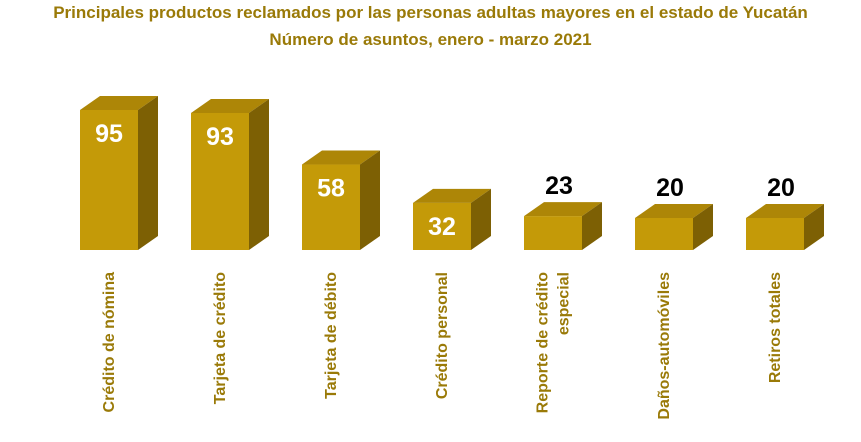 The width and height of the screenshot is (861, 442). Describe the element at coordinates (674, 297) in the screenshot. I see `bar-6: 20 Daños-automóviles` at that location.